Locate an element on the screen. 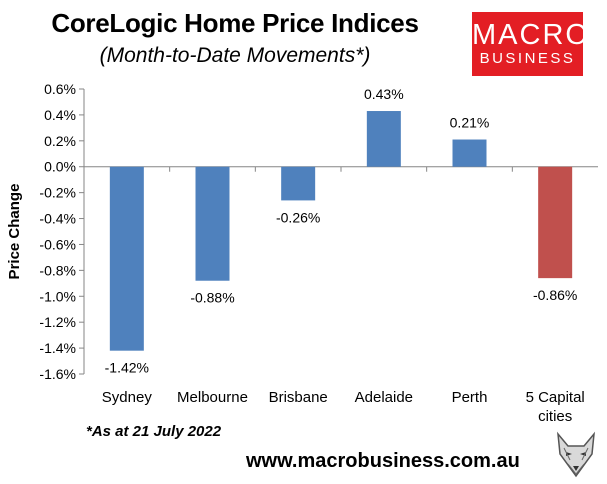 This screenshot has width=607, height=484. category-label: cities is located at coordinates (555, 416).